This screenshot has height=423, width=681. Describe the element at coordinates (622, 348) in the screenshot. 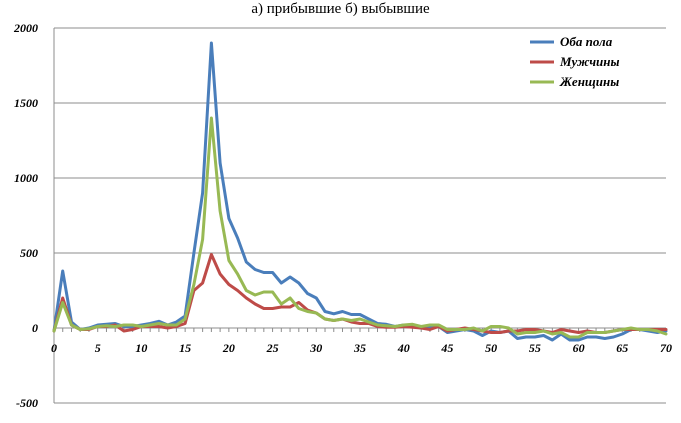

I see `x-tick-label: 65` at that location.